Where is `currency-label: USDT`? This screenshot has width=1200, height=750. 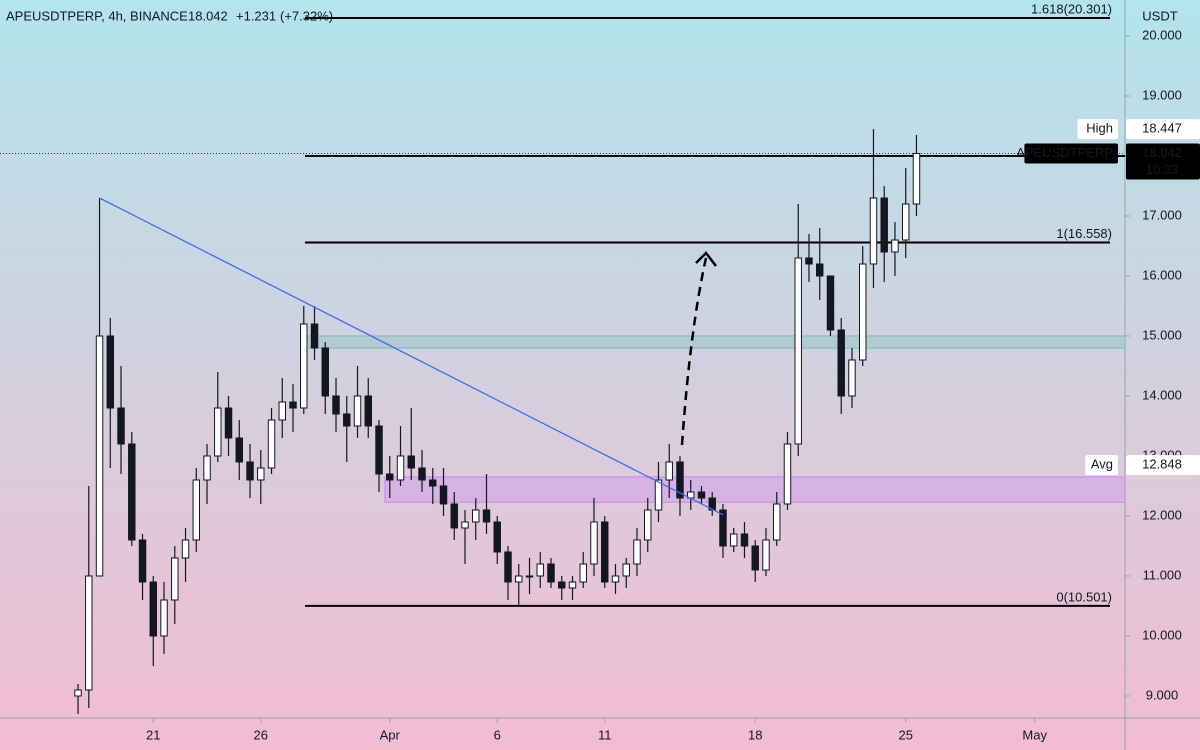
currency-label: USDT is located at coordinates (1159, 15).